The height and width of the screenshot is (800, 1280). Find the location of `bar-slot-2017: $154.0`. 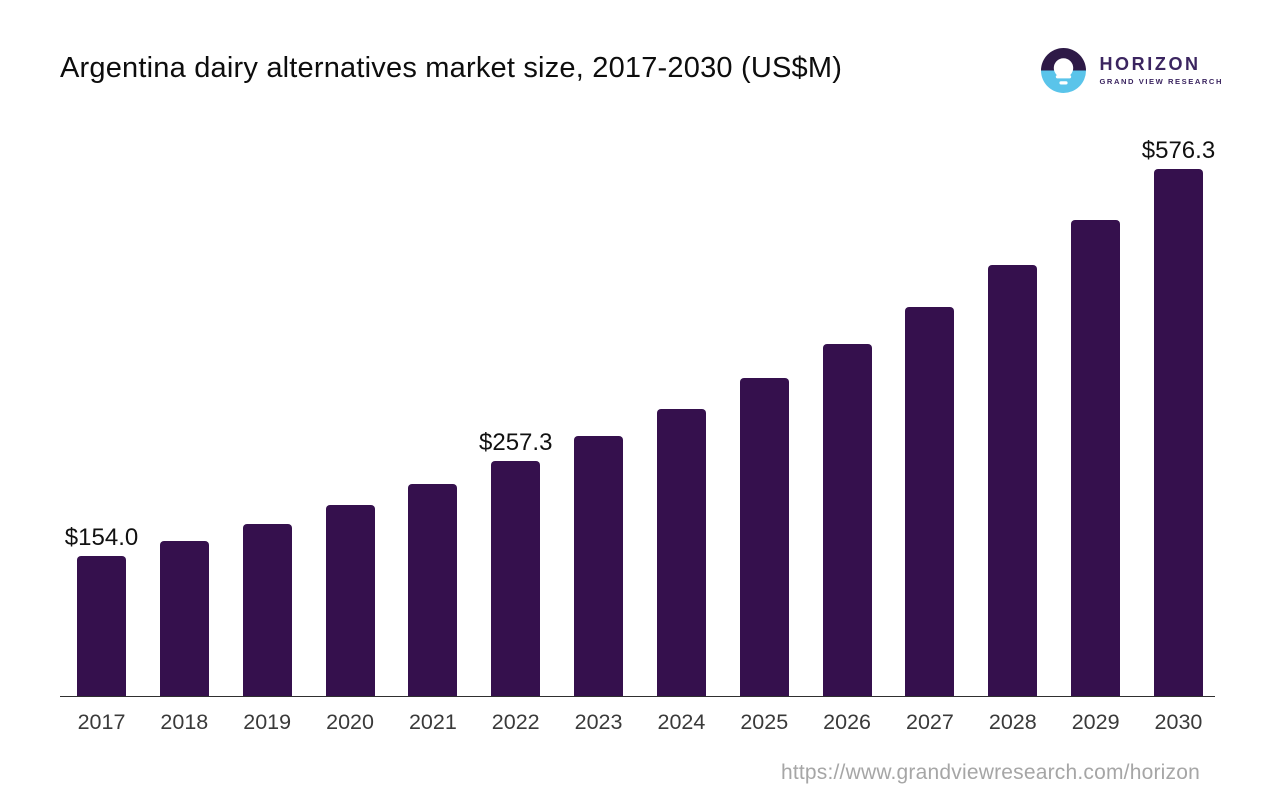

bar-slot-2017: $154.0 is located at coordinates (101, 611).